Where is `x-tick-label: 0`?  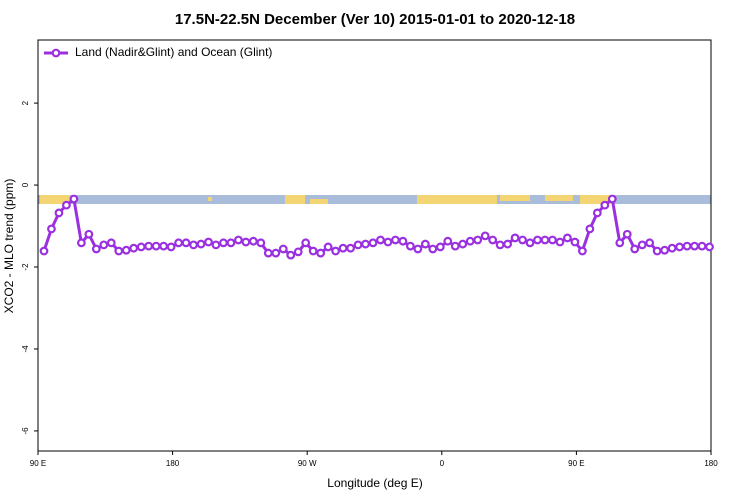 x-tick-label: 0 is located at coordinates (442, 463).